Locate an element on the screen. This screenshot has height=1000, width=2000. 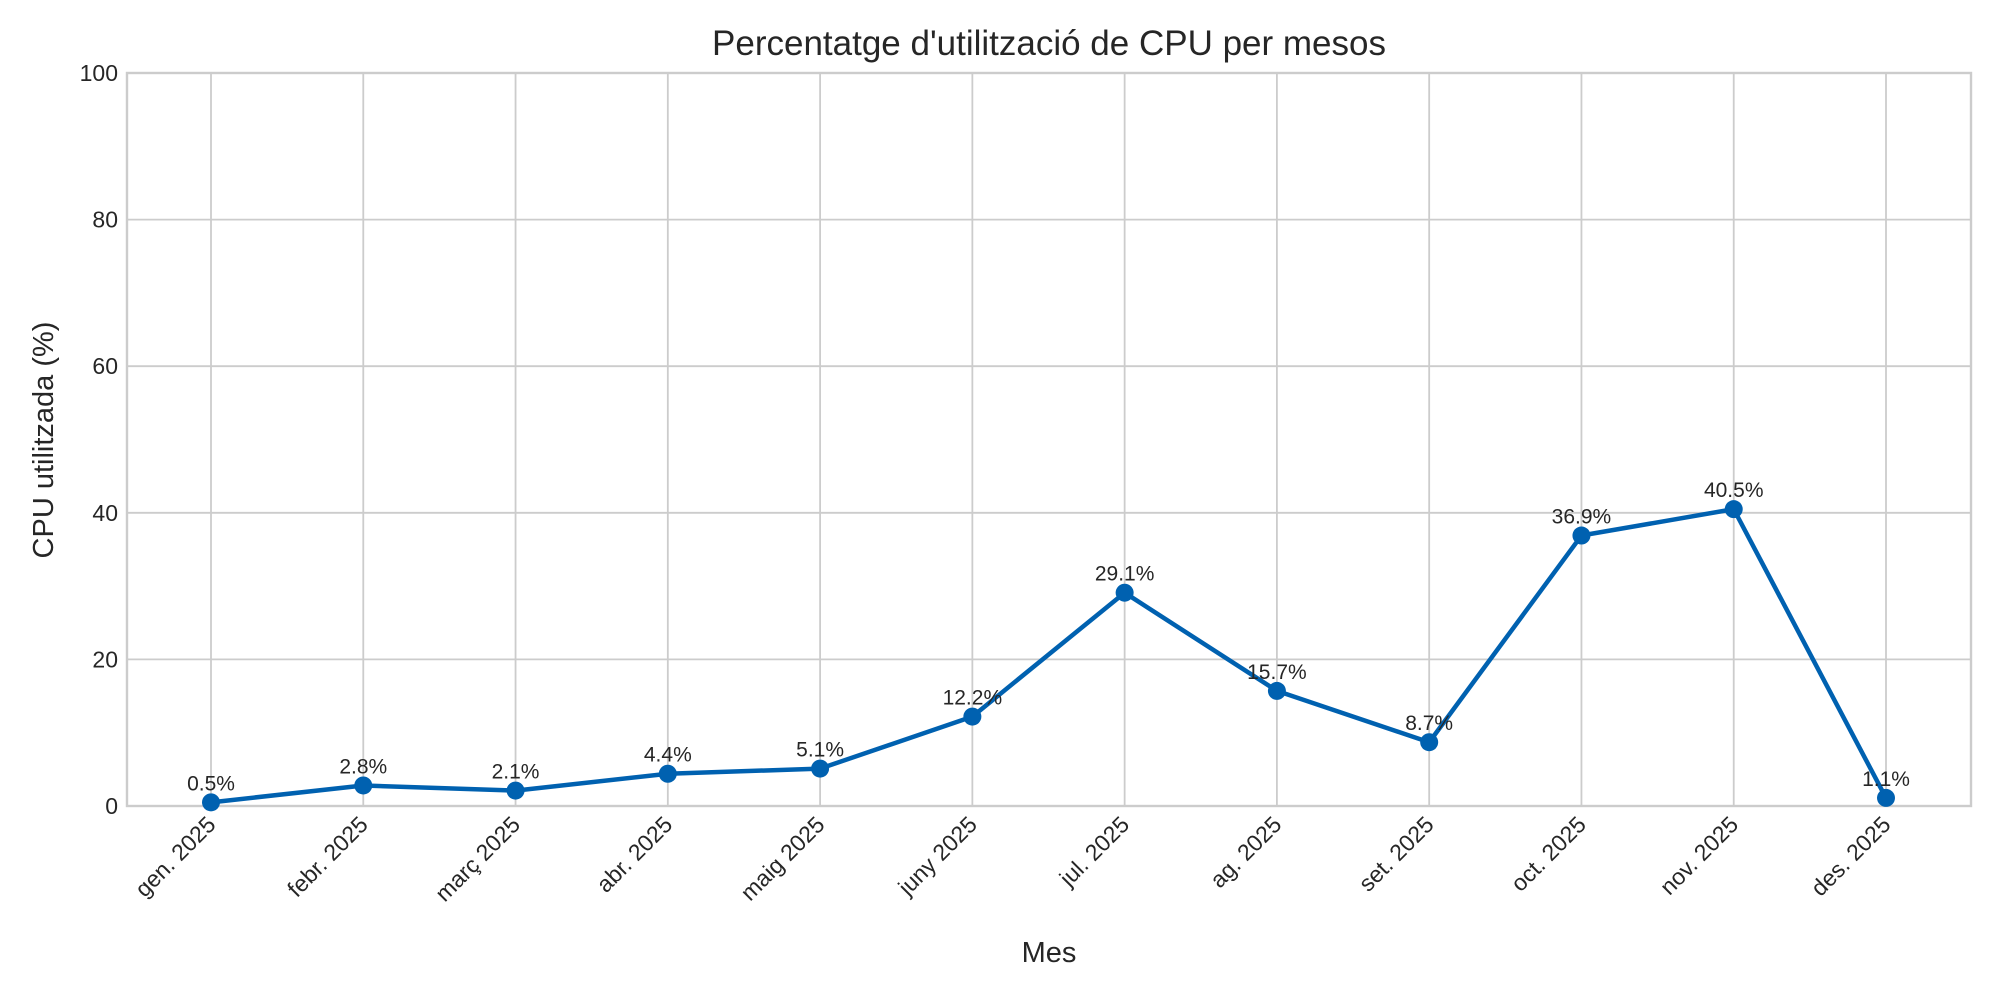
data-point-label: 40.5% is located at coordinates (1734, 490).